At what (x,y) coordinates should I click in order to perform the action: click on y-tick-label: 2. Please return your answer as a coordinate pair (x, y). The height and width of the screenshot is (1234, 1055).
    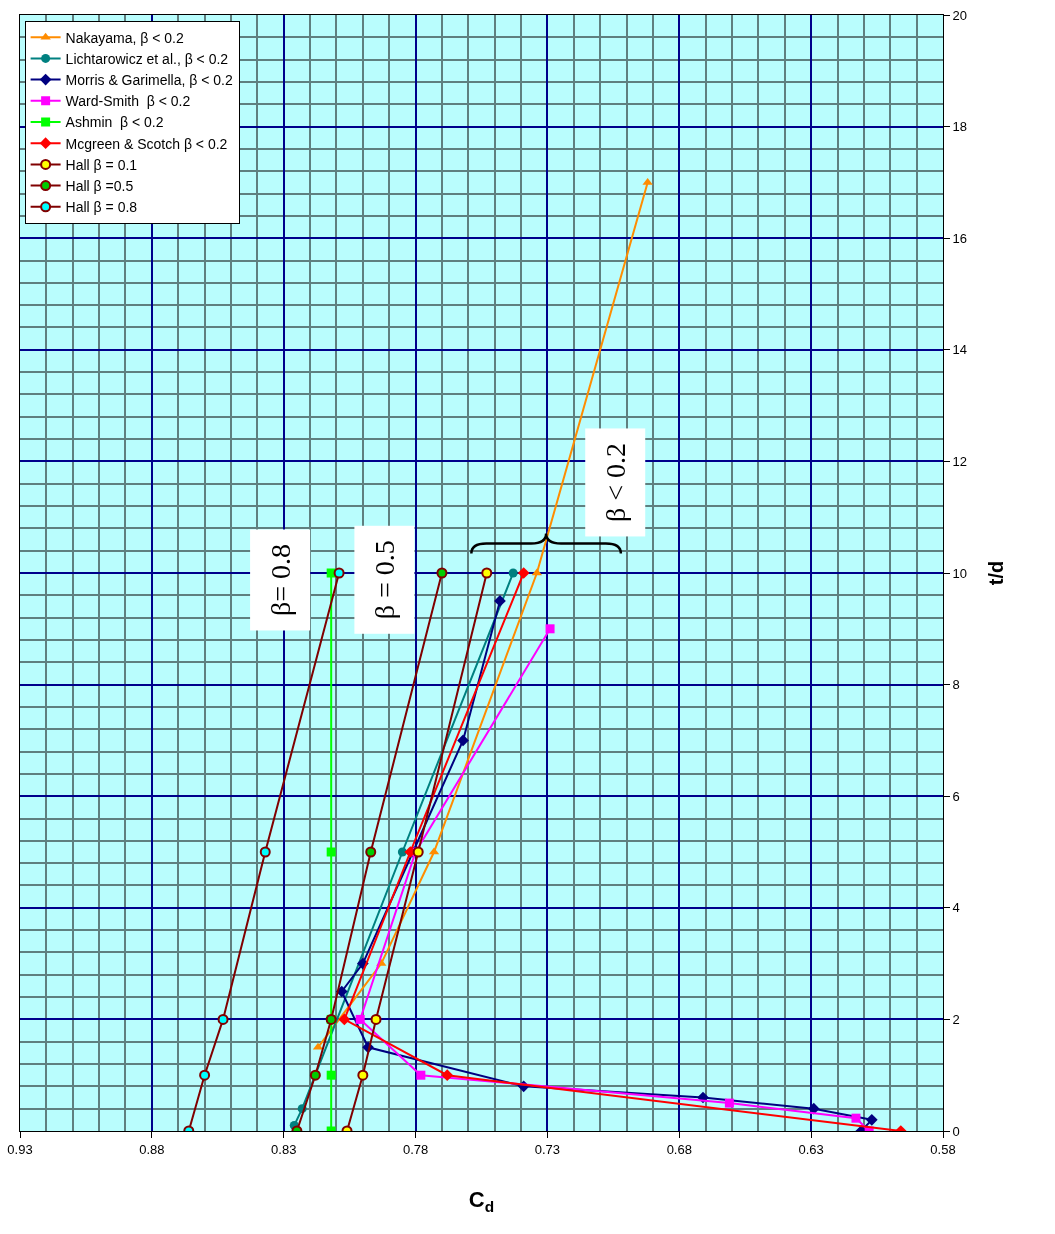
    Looking at the image, I should click on (956, 1019).